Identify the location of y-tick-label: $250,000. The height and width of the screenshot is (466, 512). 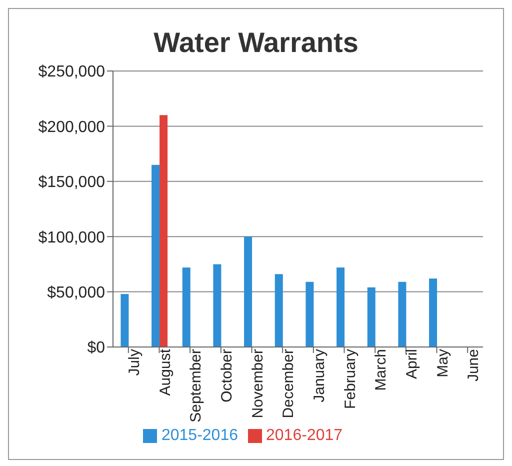
(72, 72).